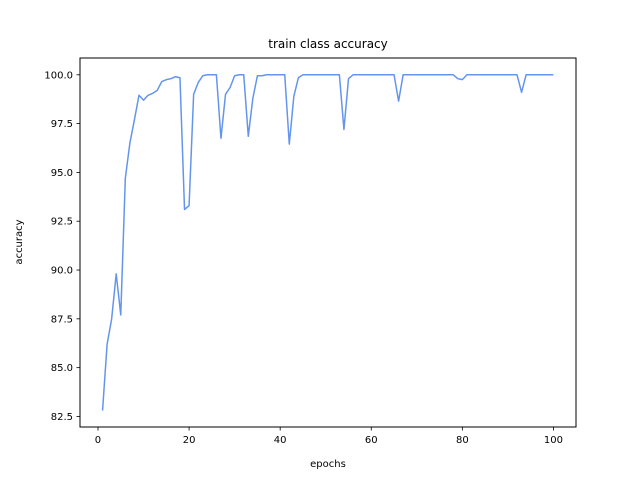 This screenshot has height=480, width=640. Describe the element at coordinates (62, 368) in the screenshot. I see `y-tick-label: 85.0` at that location.